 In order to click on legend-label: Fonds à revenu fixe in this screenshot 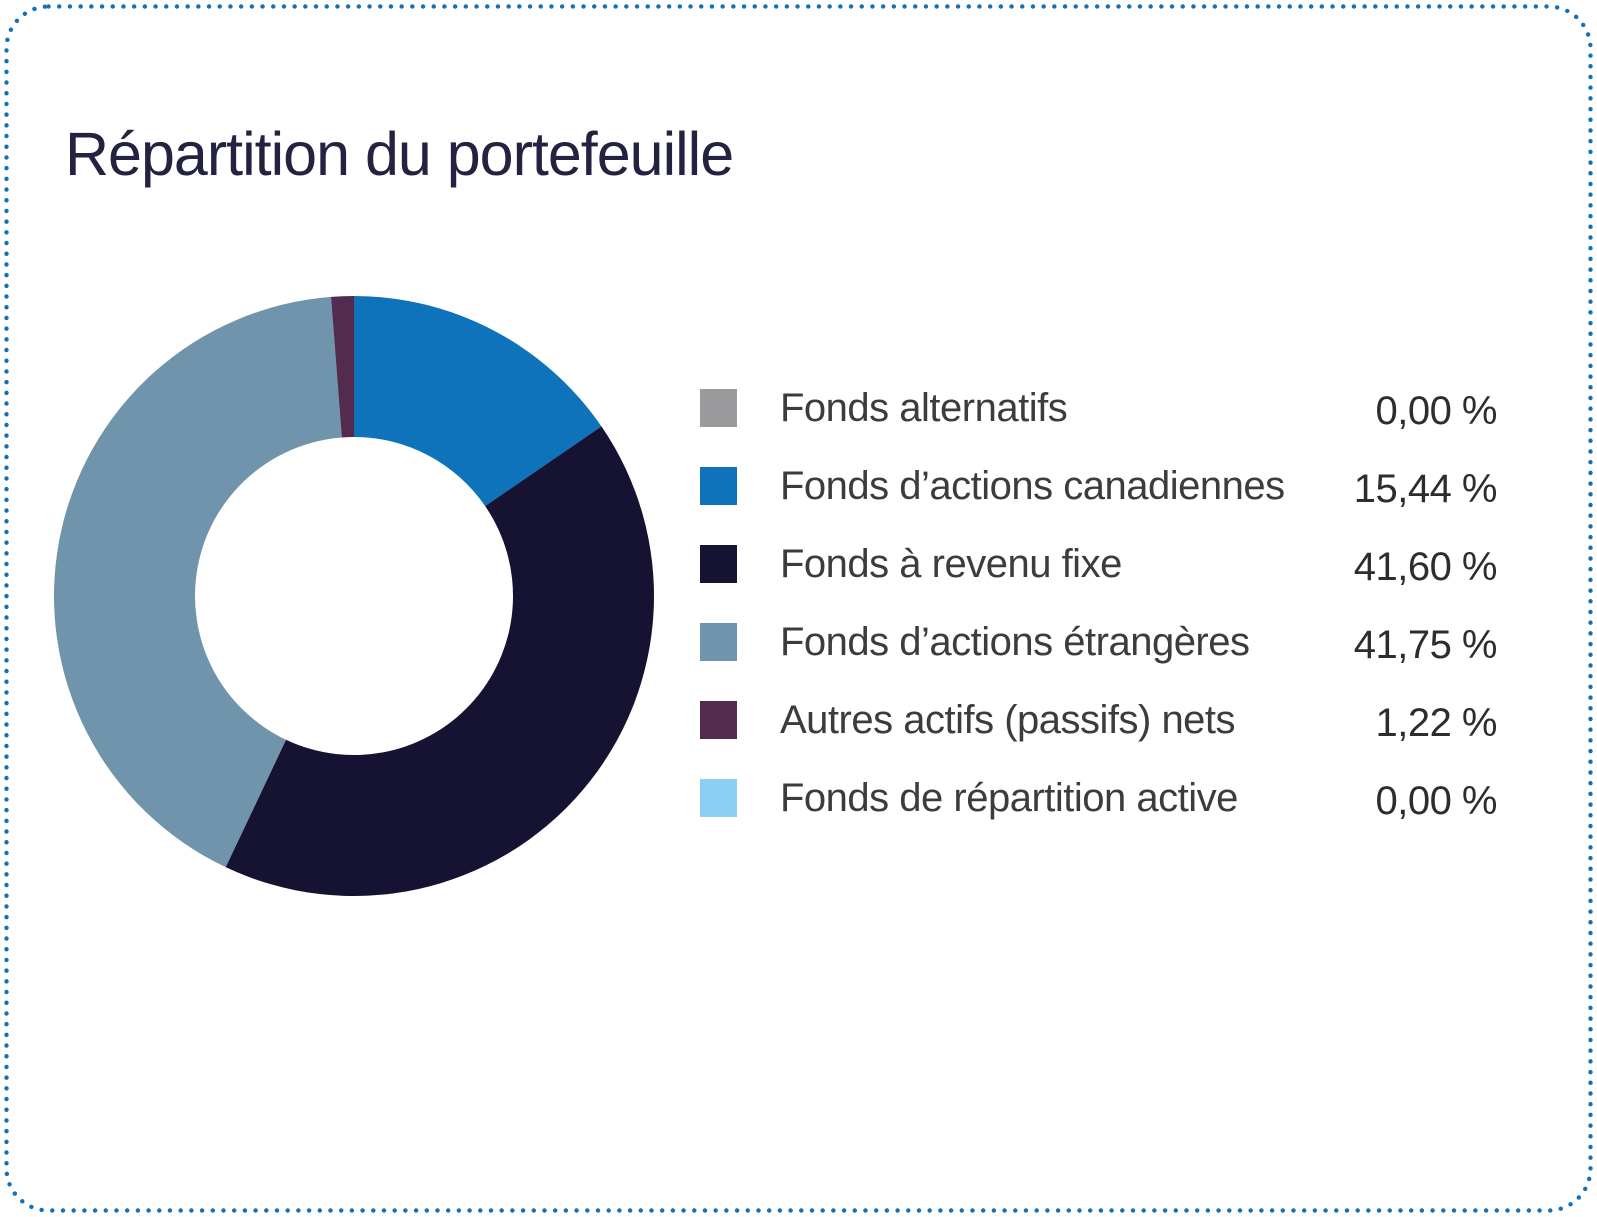, I will do `click(951, 563)`.